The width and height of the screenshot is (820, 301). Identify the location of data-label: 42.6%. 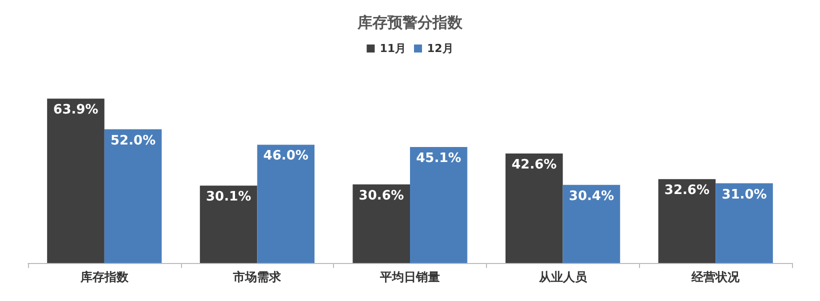
(534, 164).